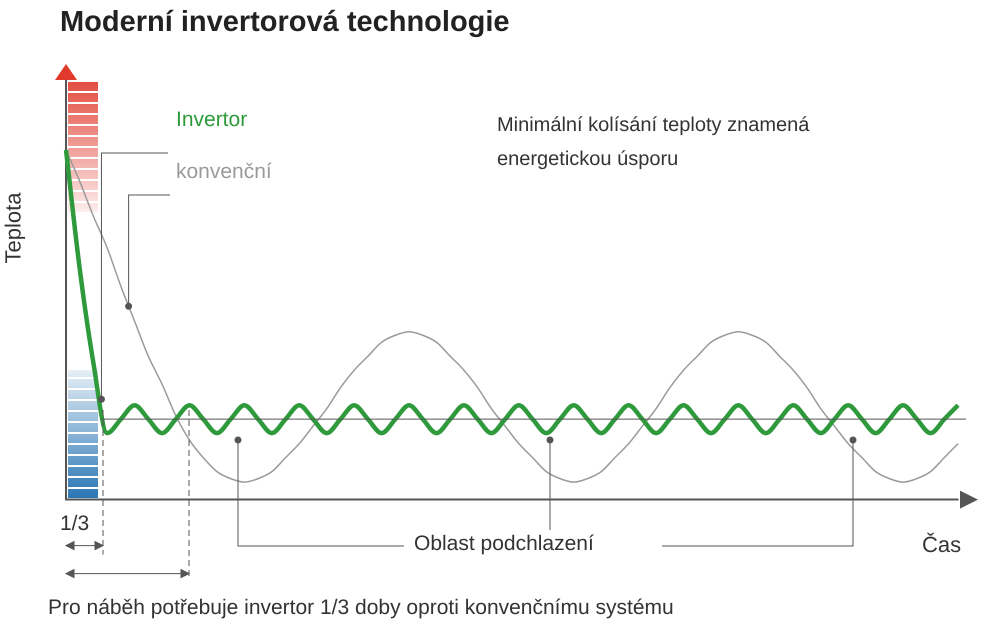  Describe the element at coordinates (942, 545) in the screenshot. I see `x-axis-title: Čas` at that location.